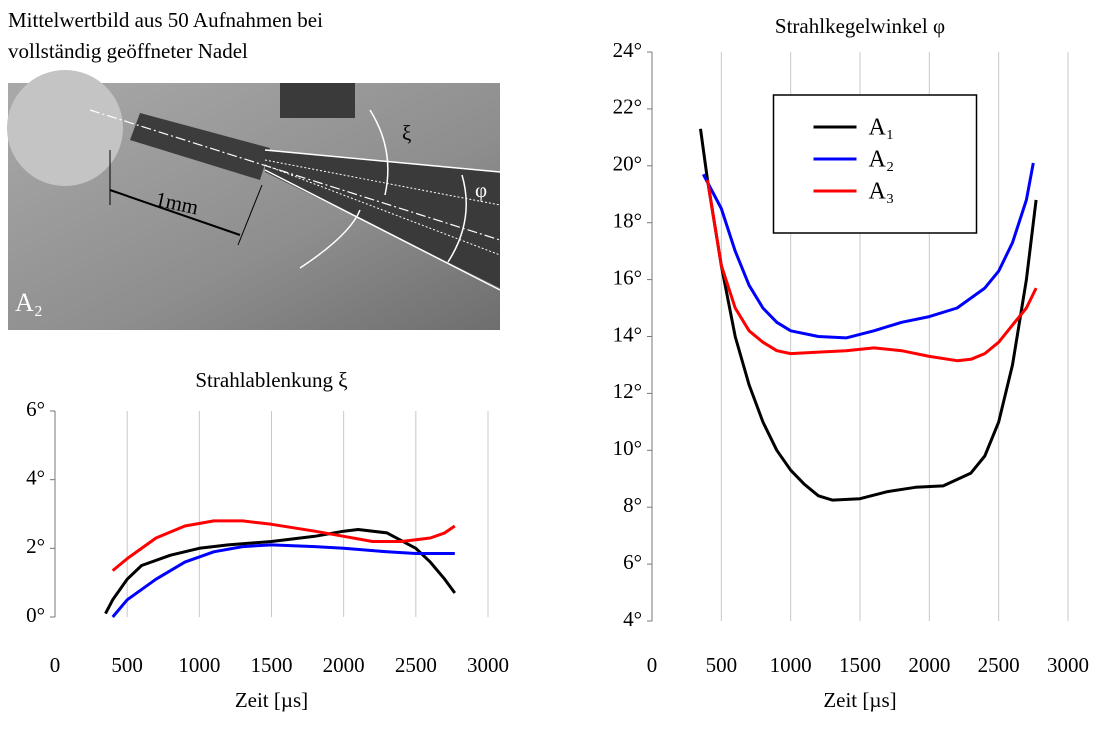  Describe the element at coordinates (627, 391) in the screenshot. I see `y-tick-label: 12°` at that location.